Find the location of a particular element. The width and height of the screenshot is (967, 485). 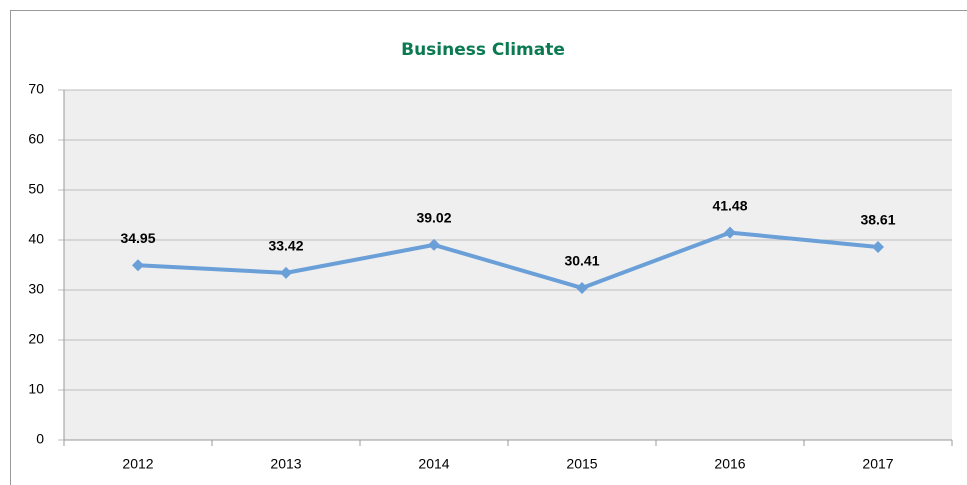

chart-title: Business Climate is located at coordinates (483, 50).